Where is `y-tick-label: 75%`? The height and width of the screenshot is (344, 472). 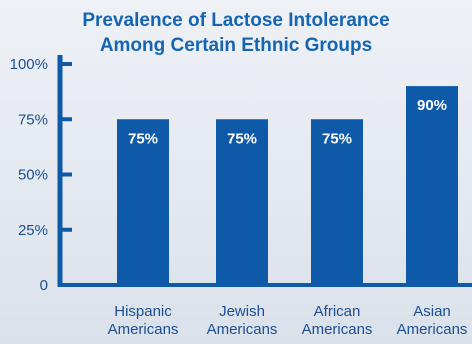
y-tick-label: 75% is located at coordinates (33, 119).